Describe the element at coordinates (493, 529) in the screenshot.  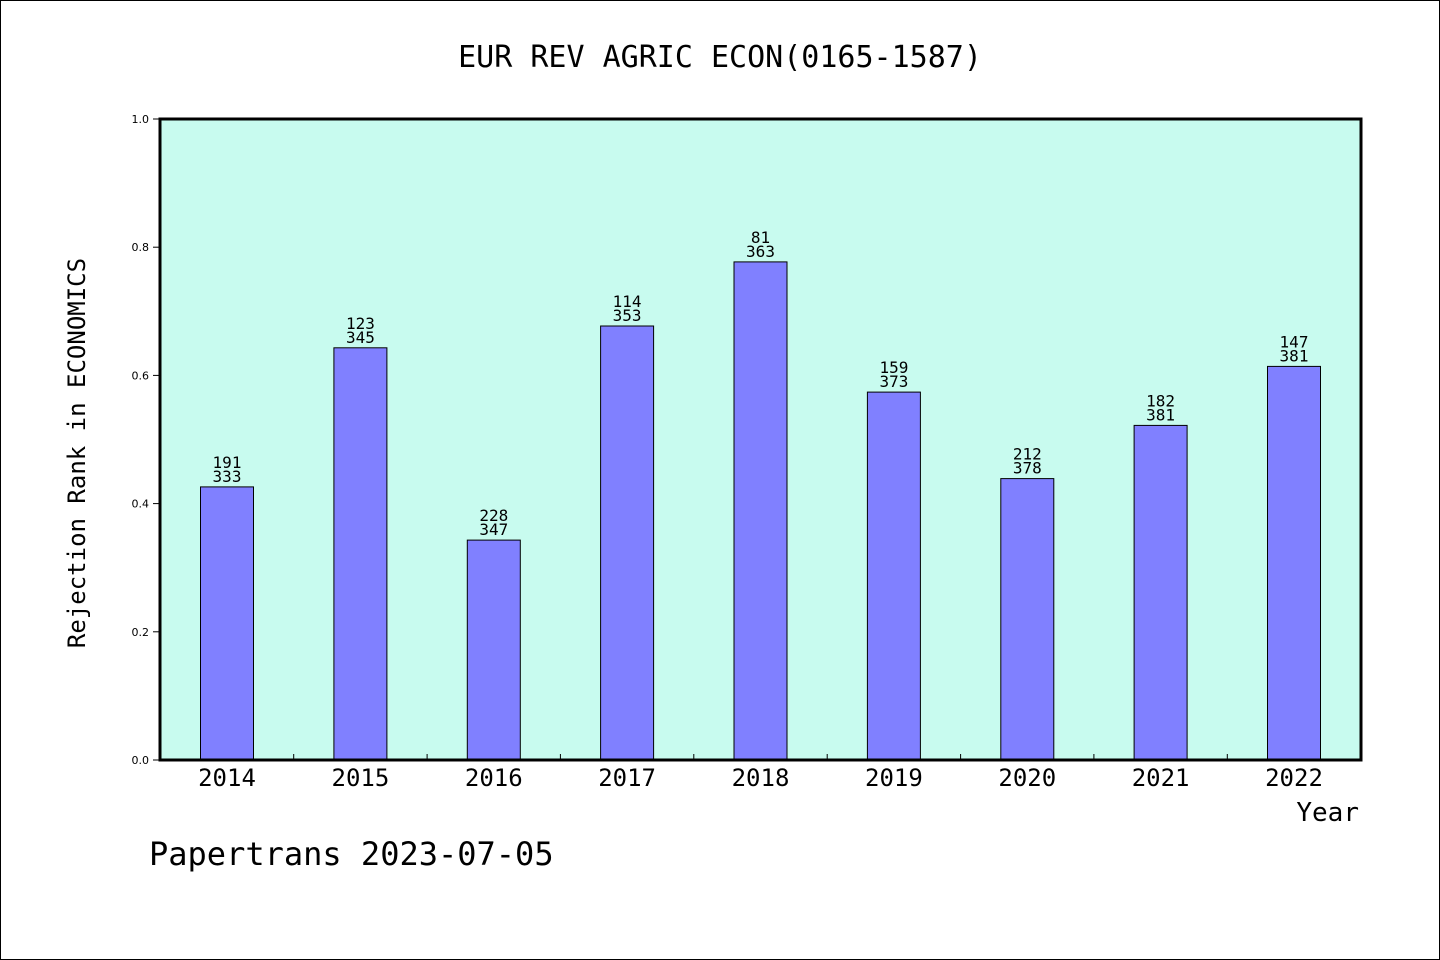
I see `bar-label-bottom: 347` at that location.